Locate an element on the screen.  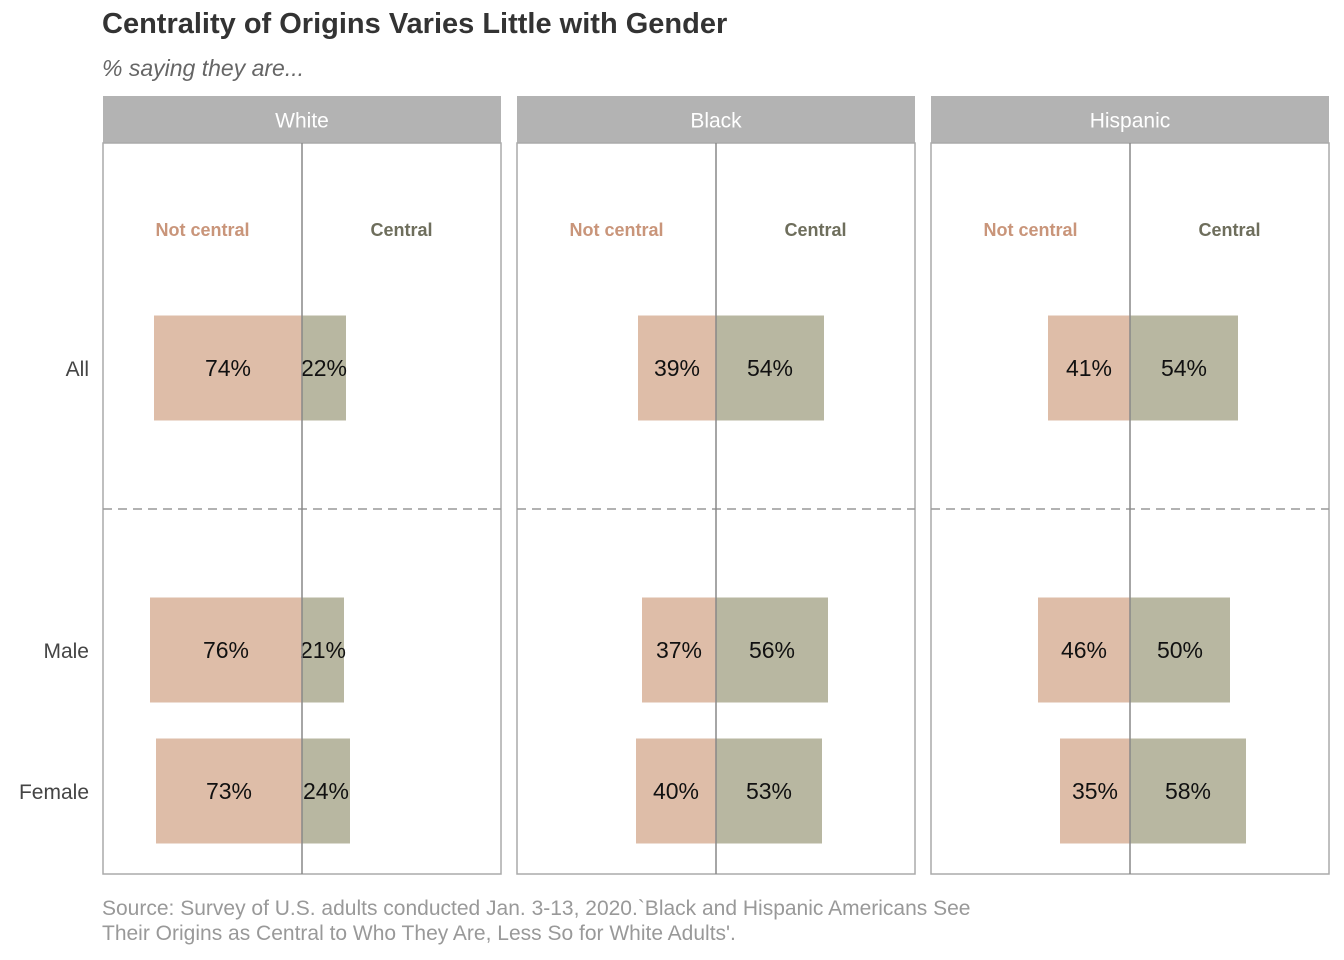
data-label-not-central-hispanic-female: 35% is located at coordinates (1095, 791).